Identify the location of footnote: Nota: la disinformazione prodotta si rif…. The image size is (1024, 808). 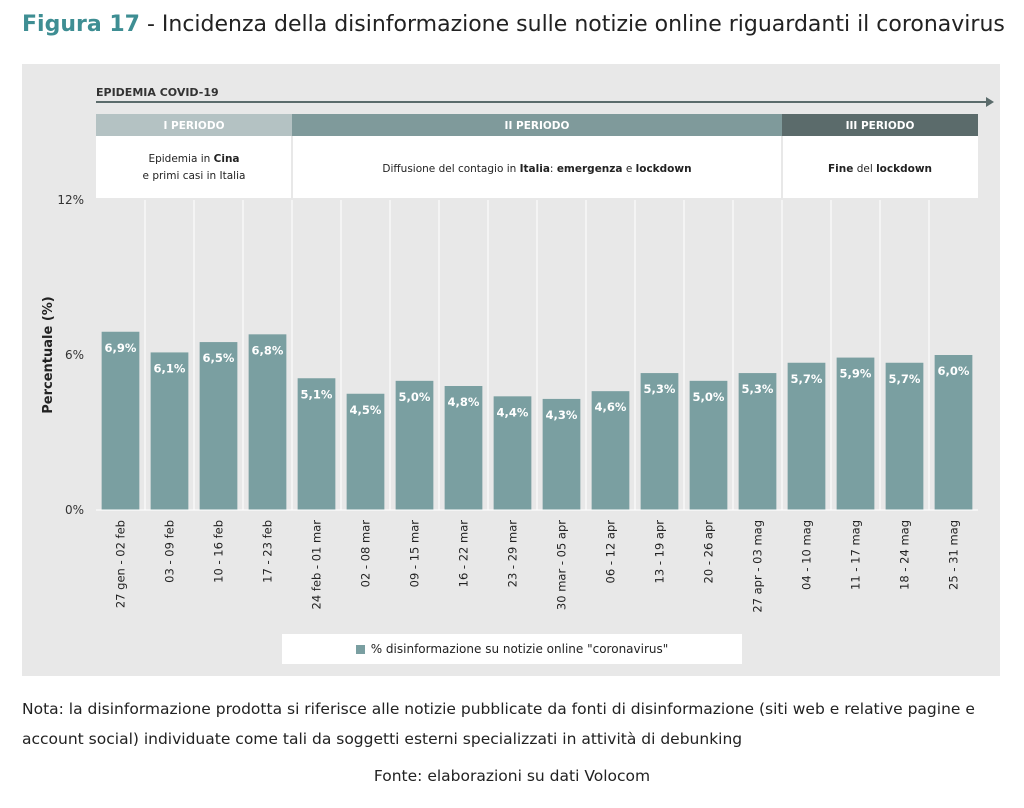
(498, 724).